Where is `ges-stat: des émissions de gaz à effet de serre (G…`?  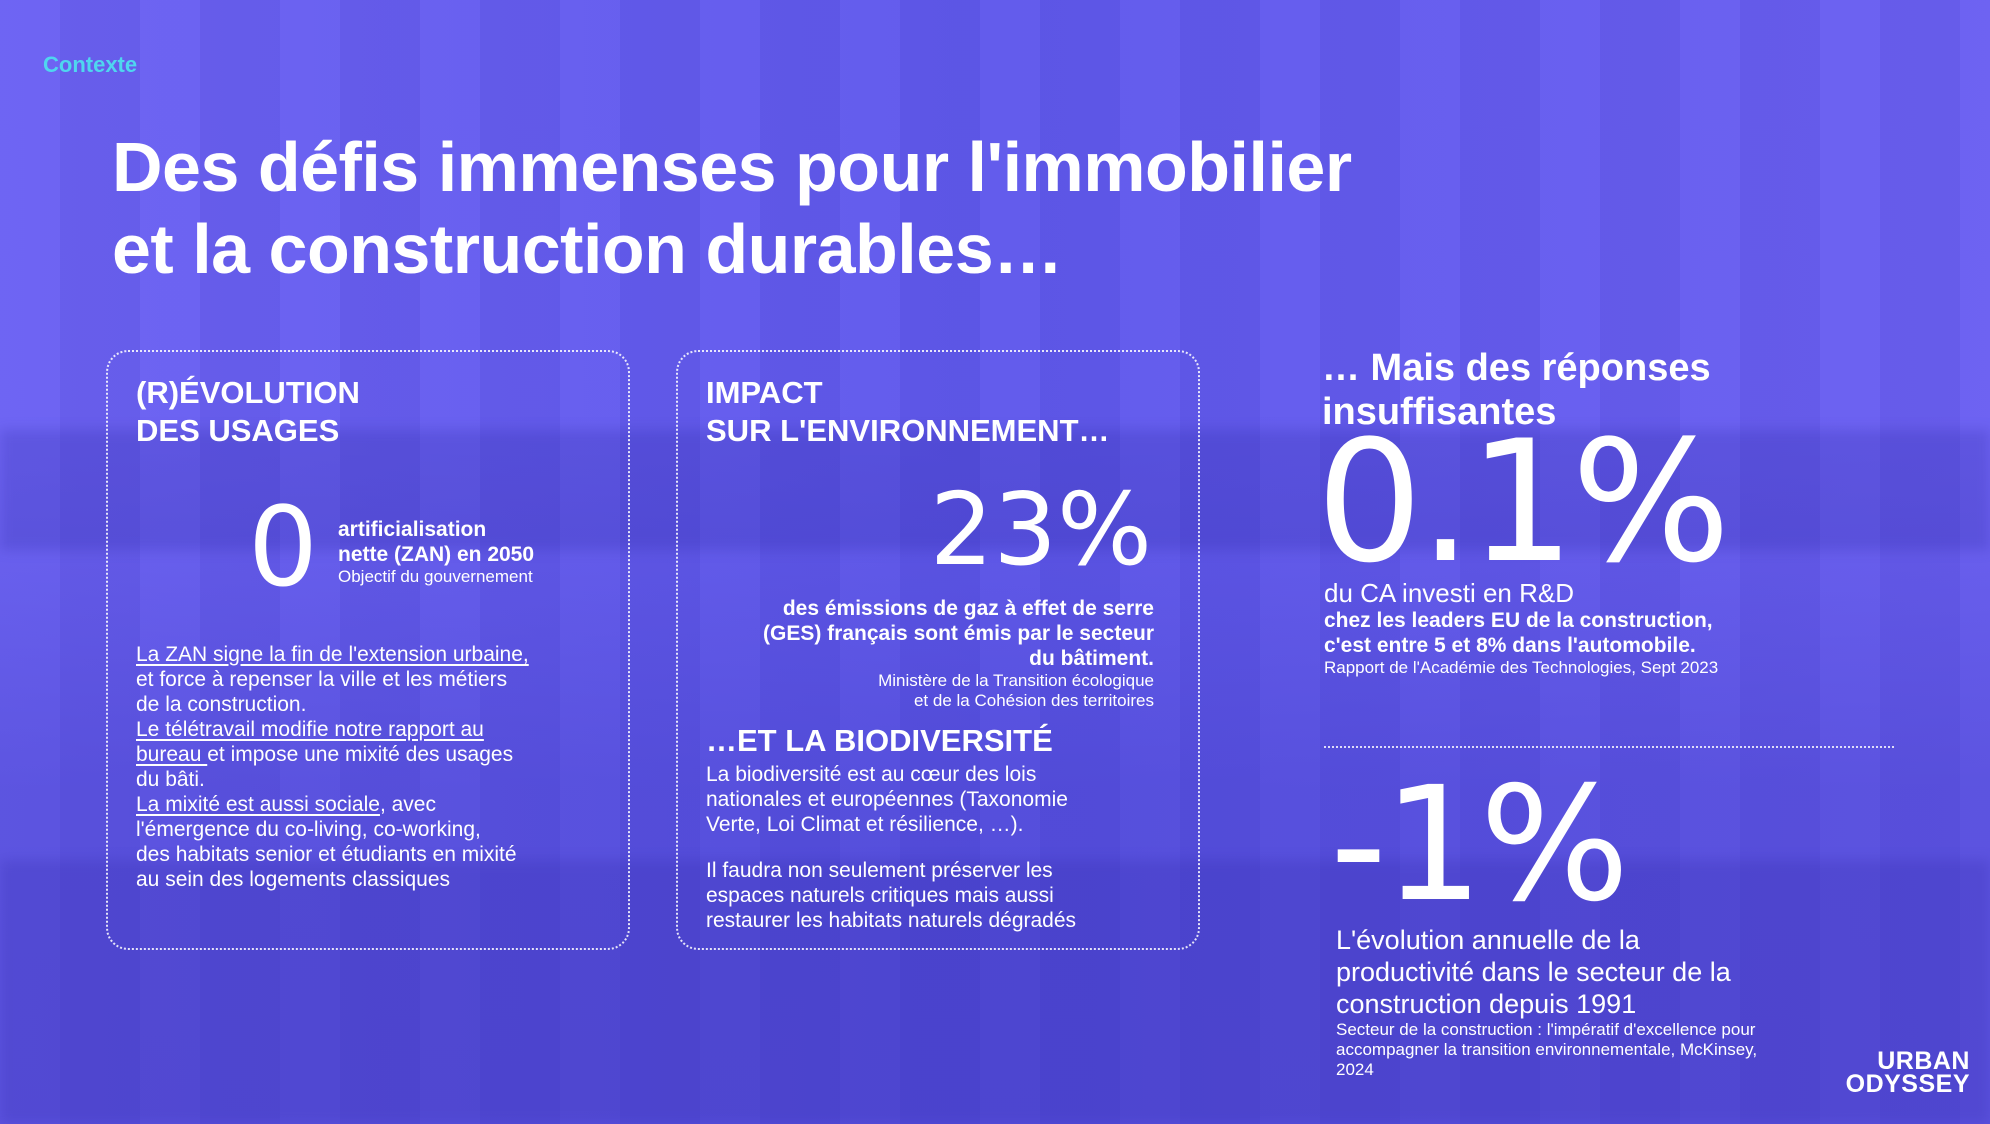 ges-stat: des émissions de gaz à effet de serre (G… is located at coordinates (919, 653).